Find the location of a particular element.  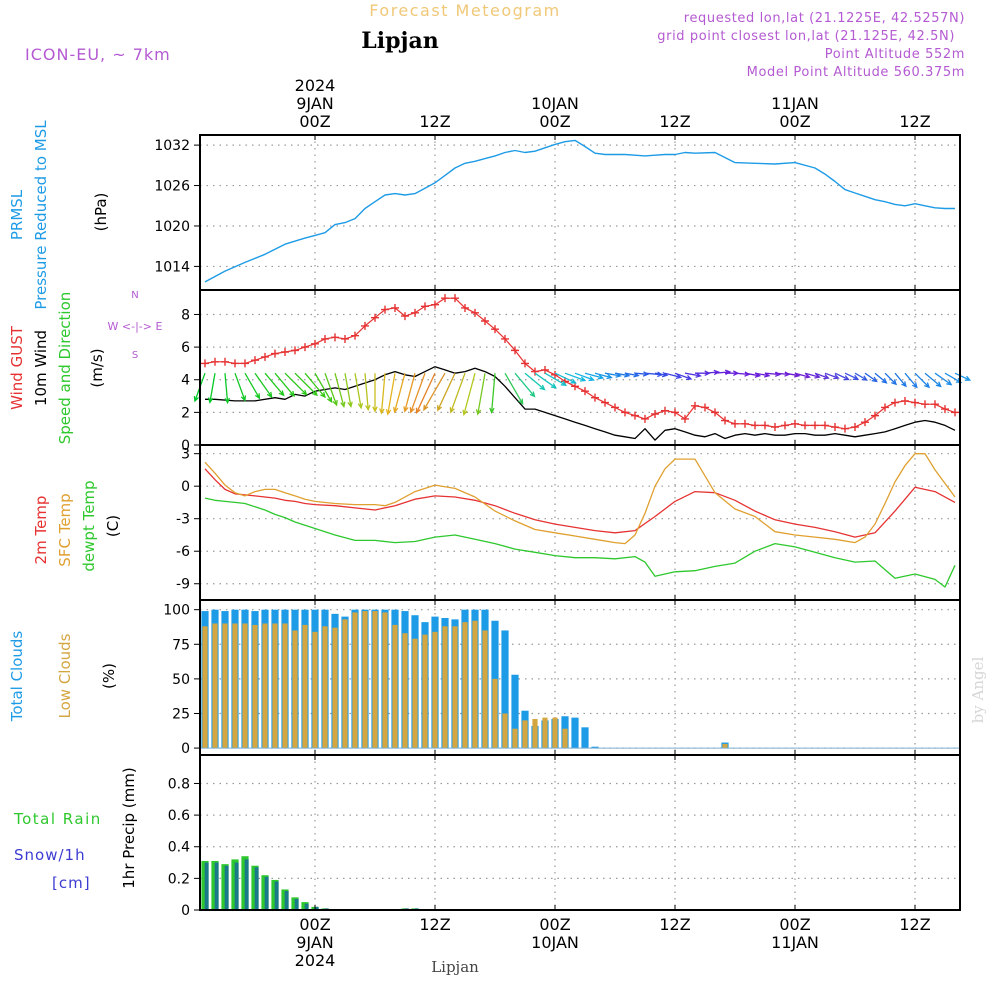

y-tick-label: 8 is located at coordinates (185, 315).